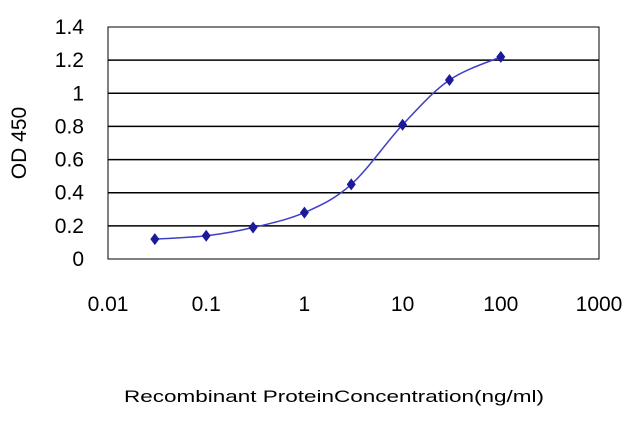 This screenshot has width=640, height=427. Describe the element at coordinates (70, 143) in the screenshot. I see `y-tick-labels: 0 0.2 0.4 0.6 0.8 1 1.2 1.4` at that location.